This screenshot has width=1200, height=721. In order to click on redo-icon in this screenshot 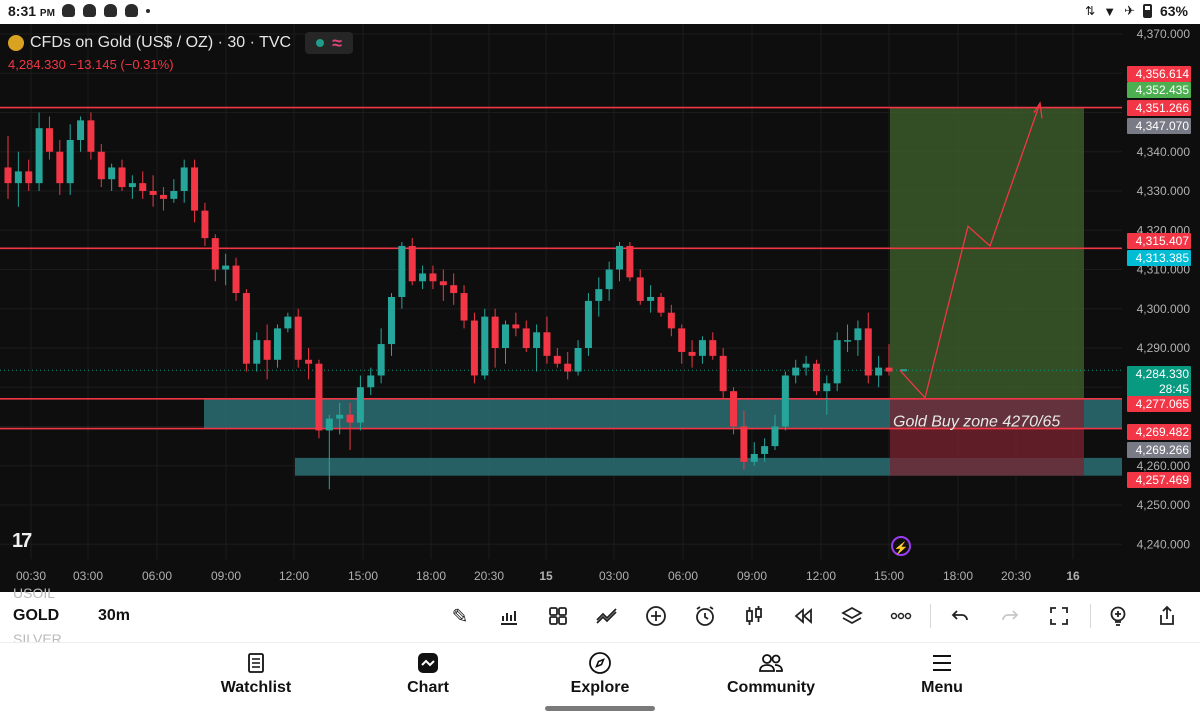, I will do `click(1010, 616)`.